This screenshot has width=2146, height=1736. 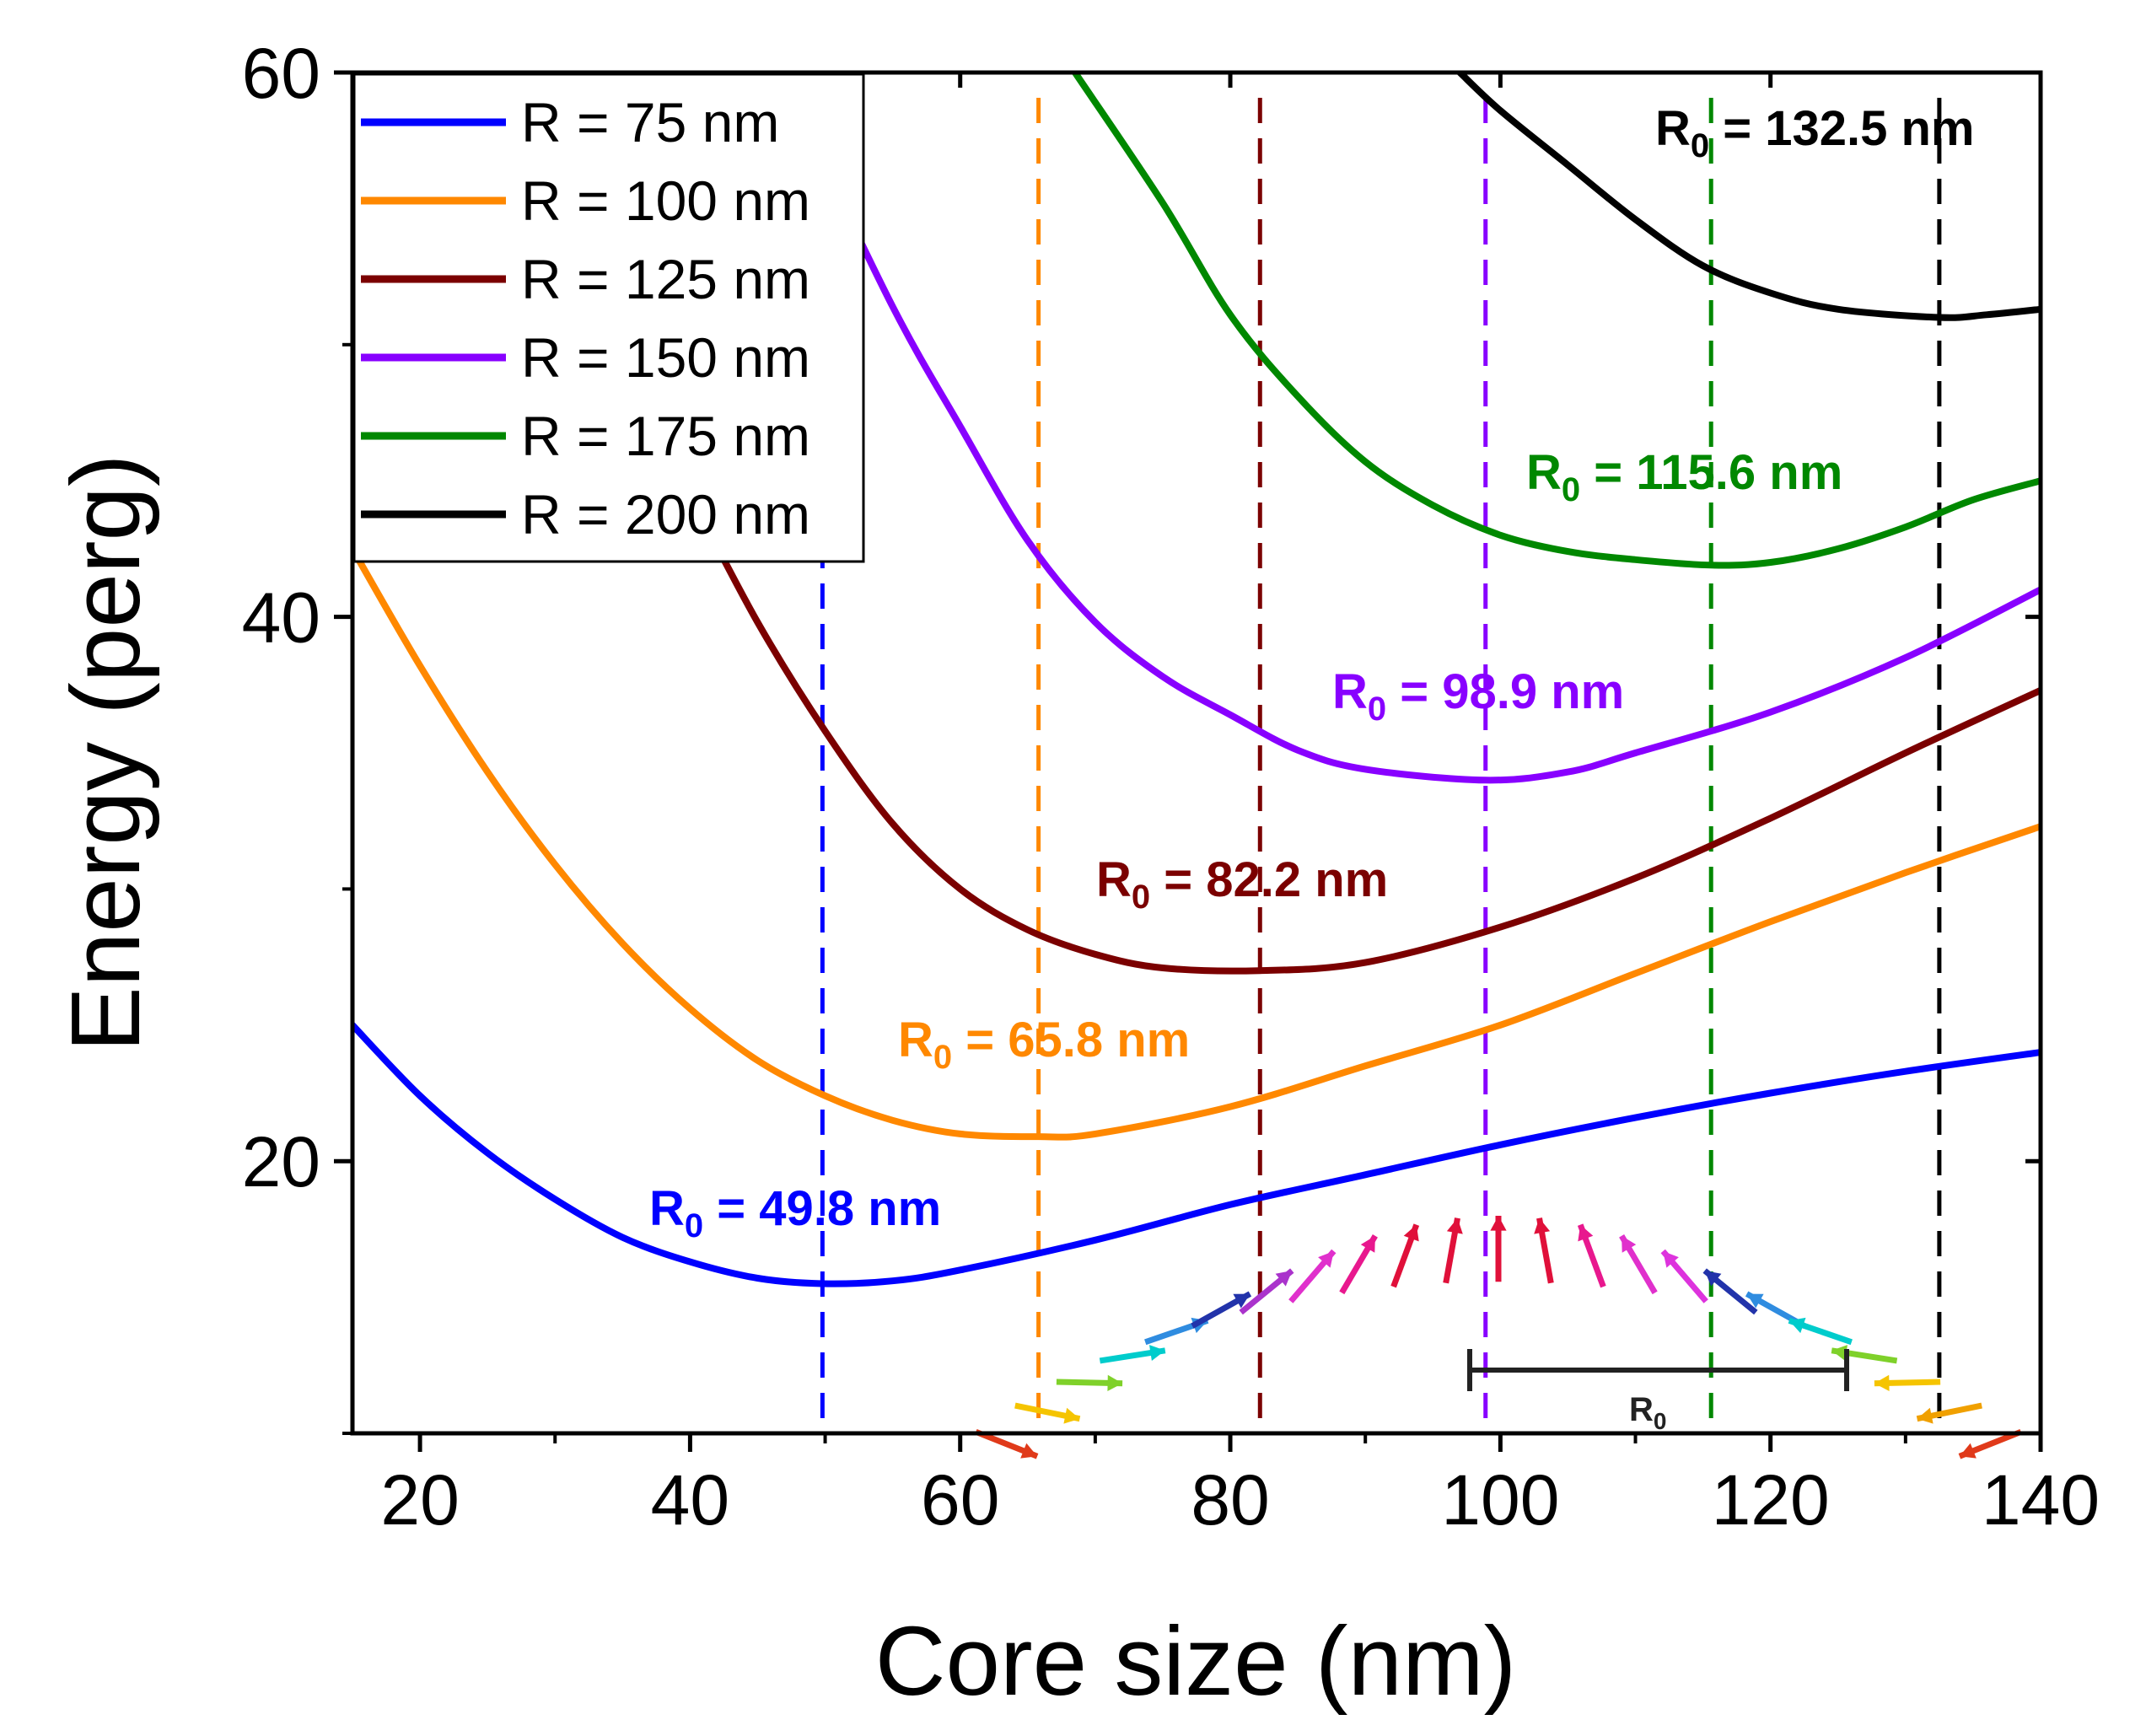 What do you see at coordinates (690, 1500) in the screenshot?
I see `x-tick-label: 40` at bounding box center [690, 1500].